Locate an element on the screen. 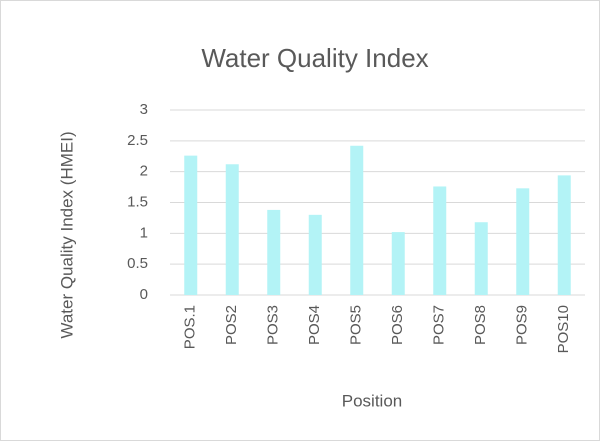 This screenshot has width=600, height=441. y-axis-title: Water Quality Index (HMEI) is located at coordinates (66, 234).